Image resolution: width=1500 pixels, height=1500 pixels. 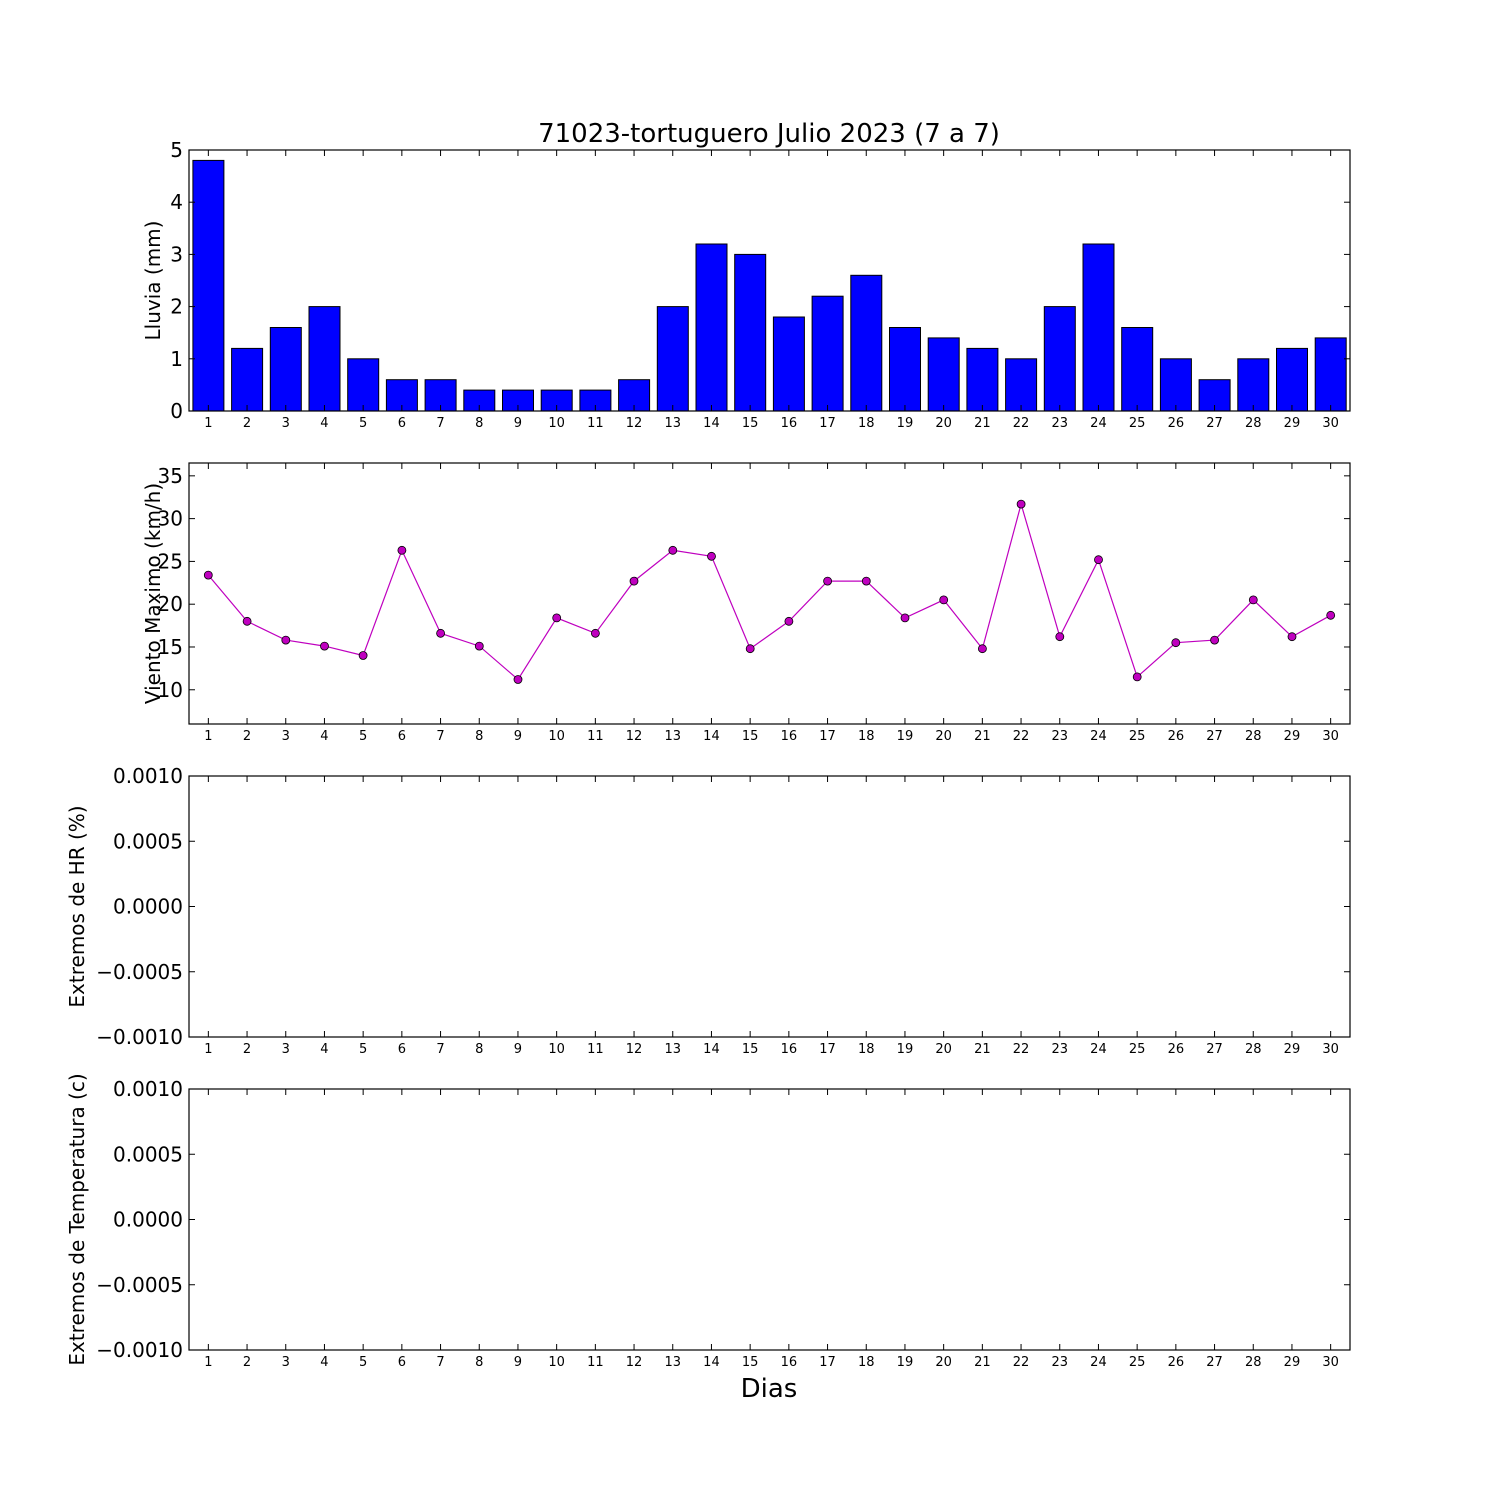 What do you see at coordinates (1330, 1362) in the screenshot?
I see `x-tick-label: 30` at bounding box center [1330, 1362].